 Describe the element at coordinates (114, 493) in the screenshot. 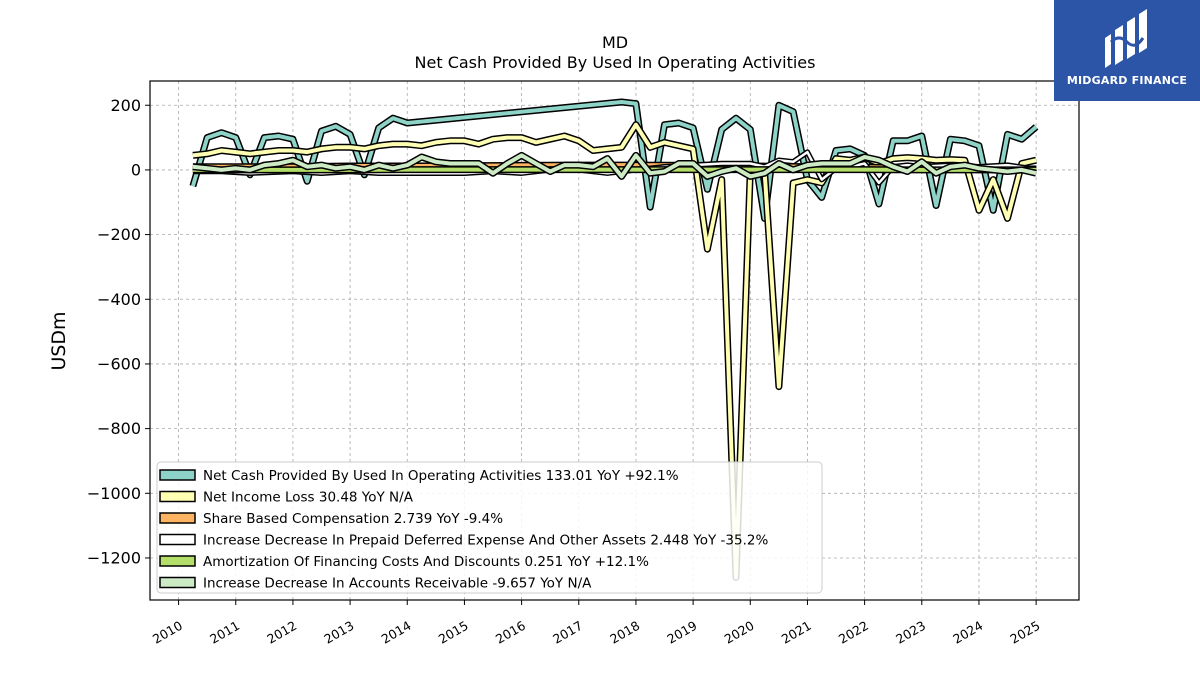

I see `y-tick-label: −1000` at that location.